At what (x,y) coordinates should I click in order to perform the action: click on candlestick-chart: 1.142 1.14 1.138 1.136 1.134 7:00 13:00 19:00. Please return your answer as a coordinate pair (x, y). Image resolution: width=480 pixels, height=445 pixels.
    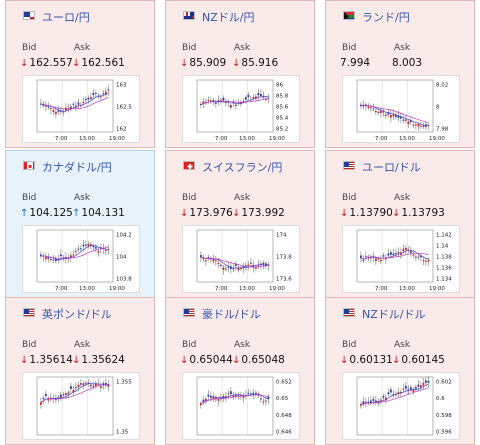
    Looking at the image, I should click on (401, 259).